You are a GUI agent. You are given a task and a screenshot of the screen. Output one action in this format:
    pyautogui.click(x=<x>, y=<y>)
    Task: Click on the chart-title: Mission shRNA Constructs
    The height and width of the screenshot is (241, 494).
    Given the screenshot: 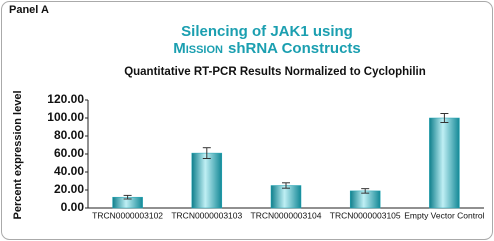 What is the action you would take?
    pyautogui.click(x=267, y=48)
    